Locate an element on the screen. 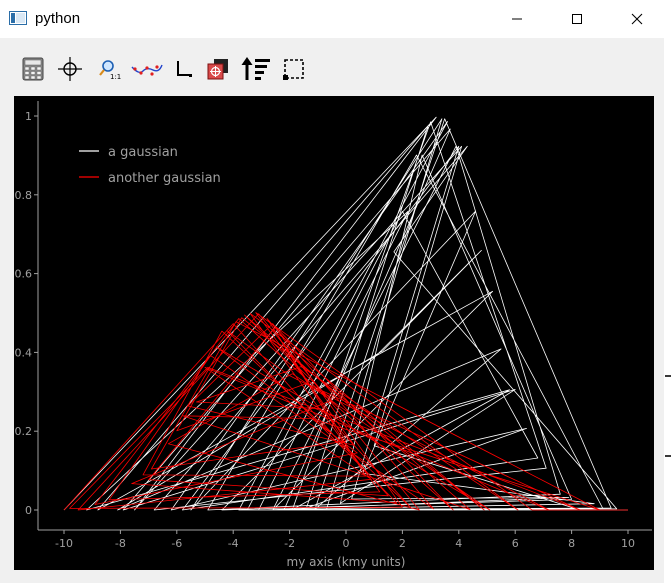 The height and width of the screenshot is (583, 671). x-tick-label: 2 is located at coordinates (402, 543).